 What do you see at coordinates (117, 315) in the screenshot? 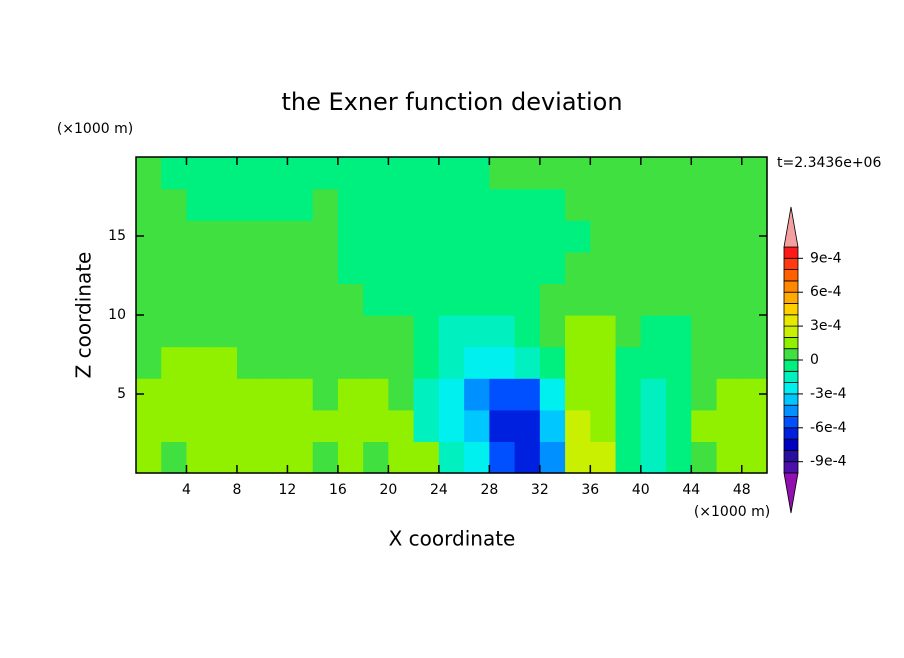
I see `y-tick-label: 10` at bounding box center [117, 315].